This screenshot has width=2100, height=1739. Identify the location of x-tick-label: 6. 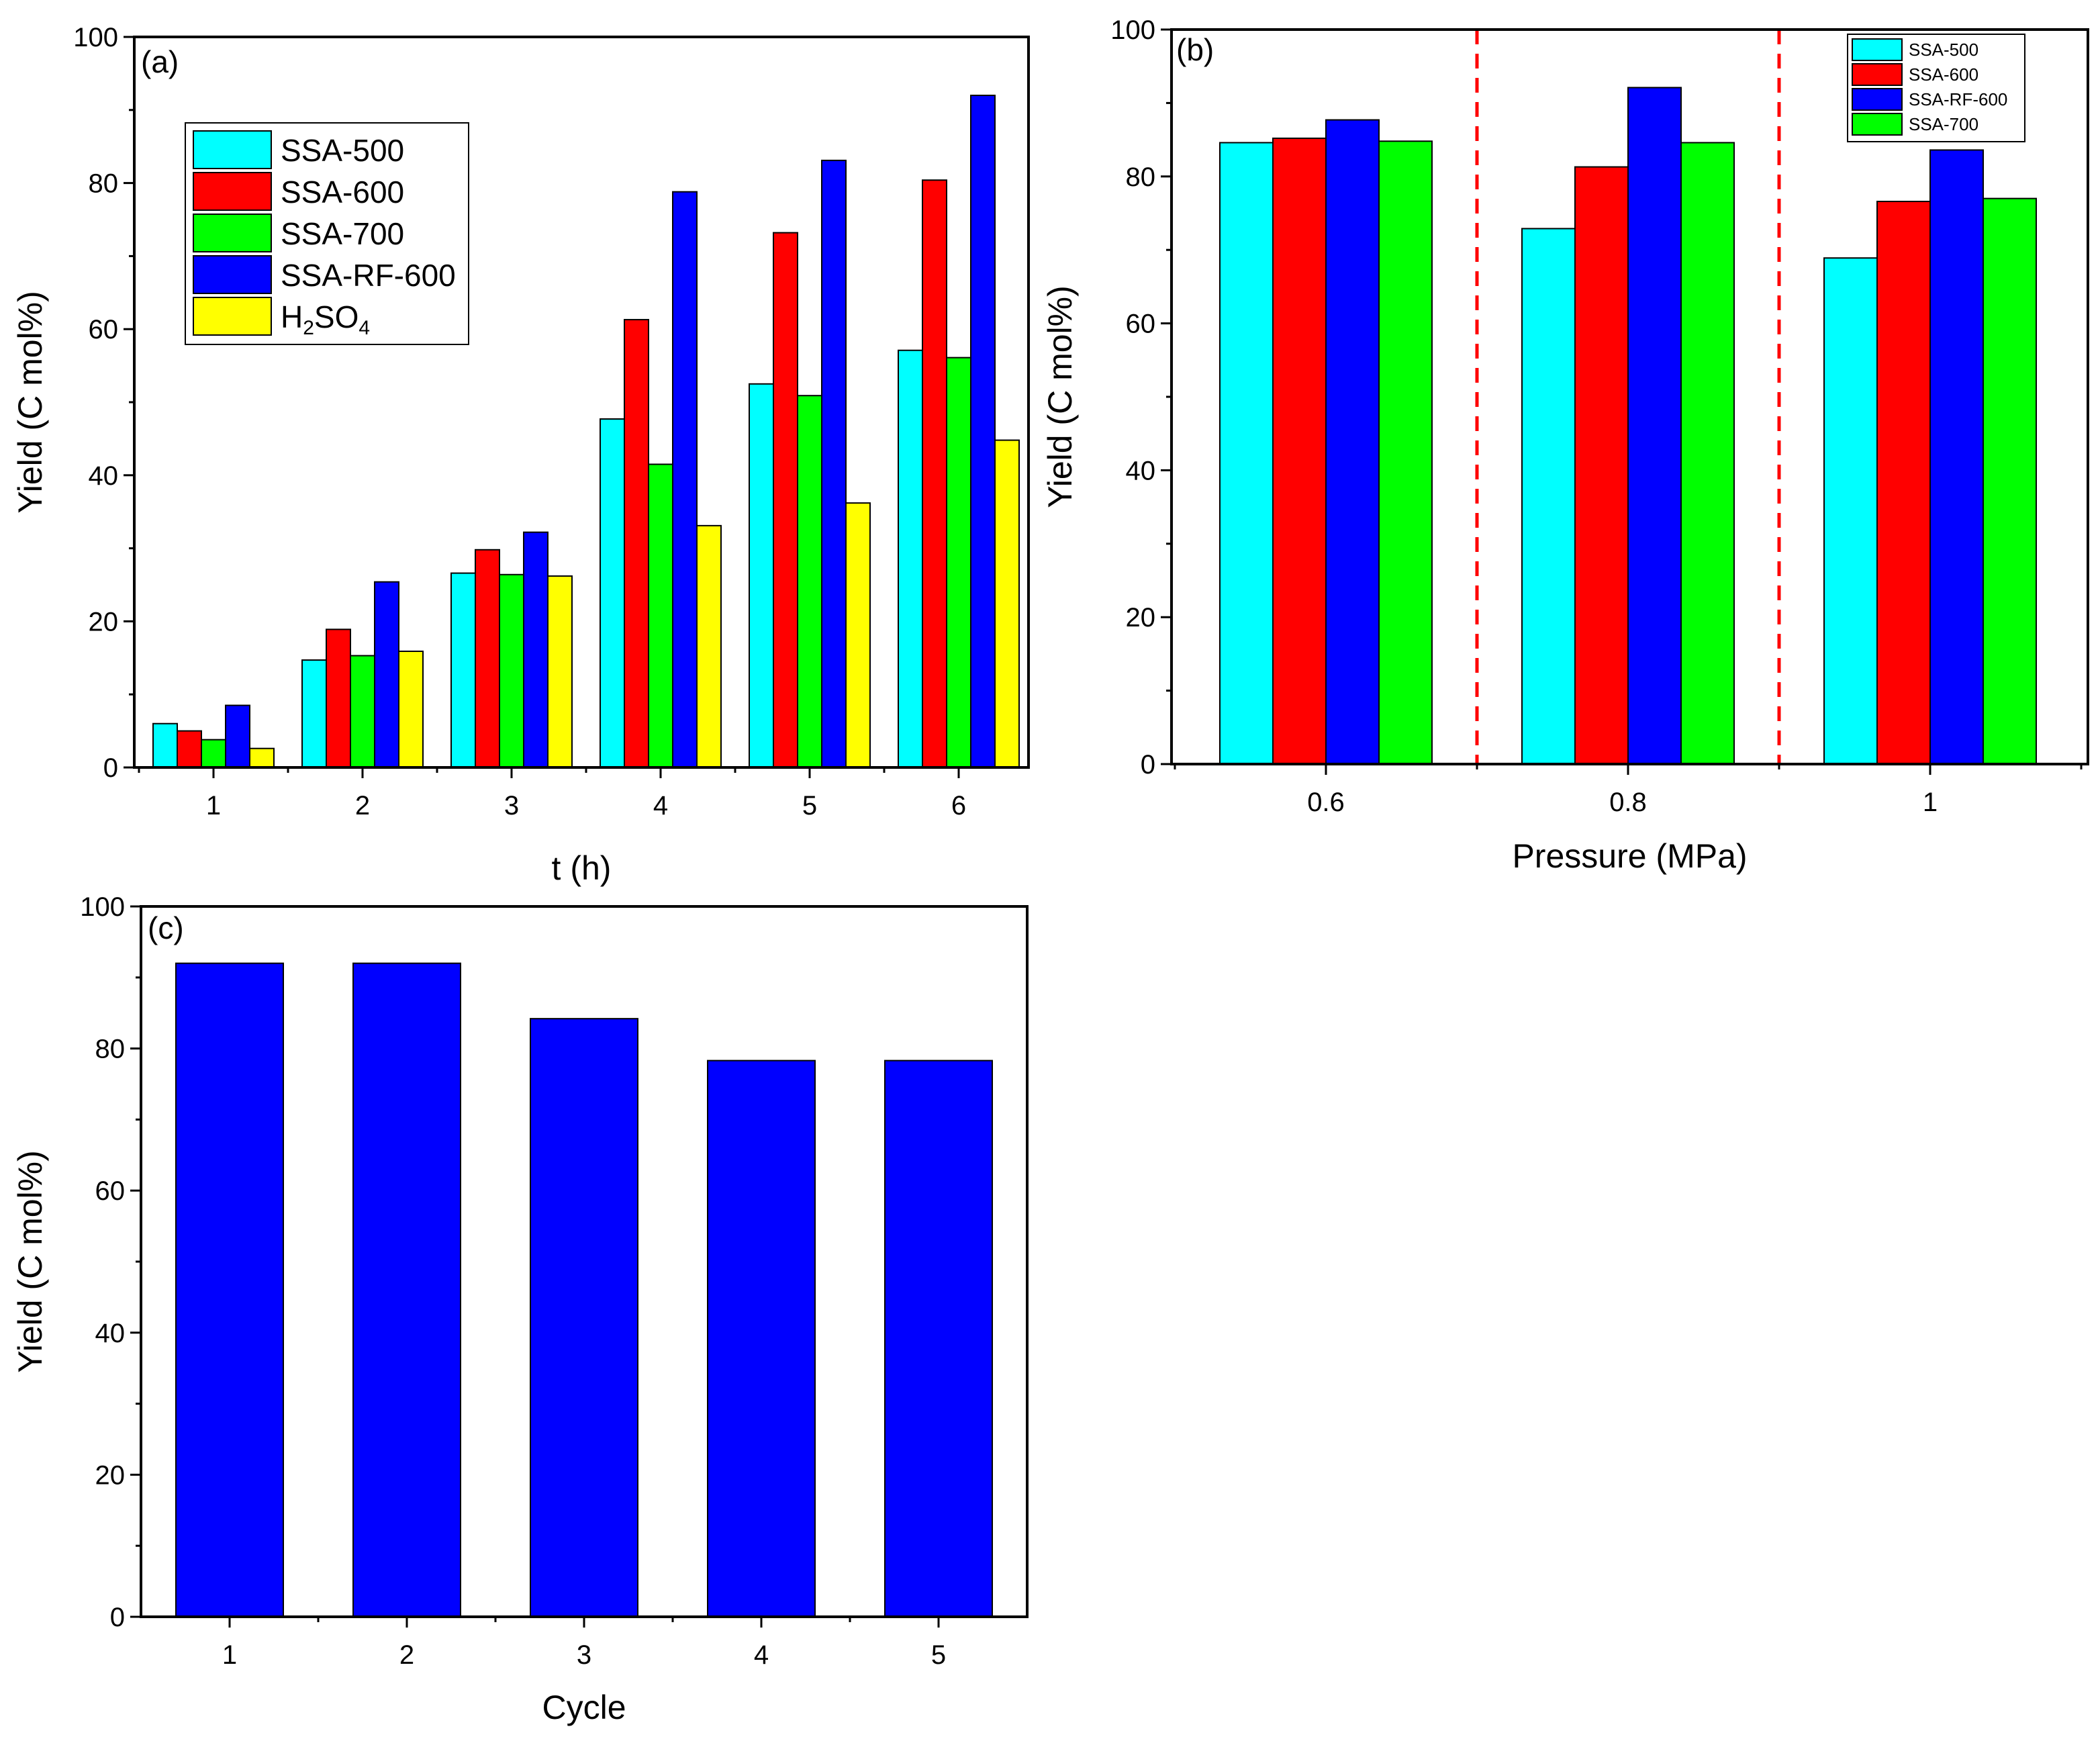
(958, 805).